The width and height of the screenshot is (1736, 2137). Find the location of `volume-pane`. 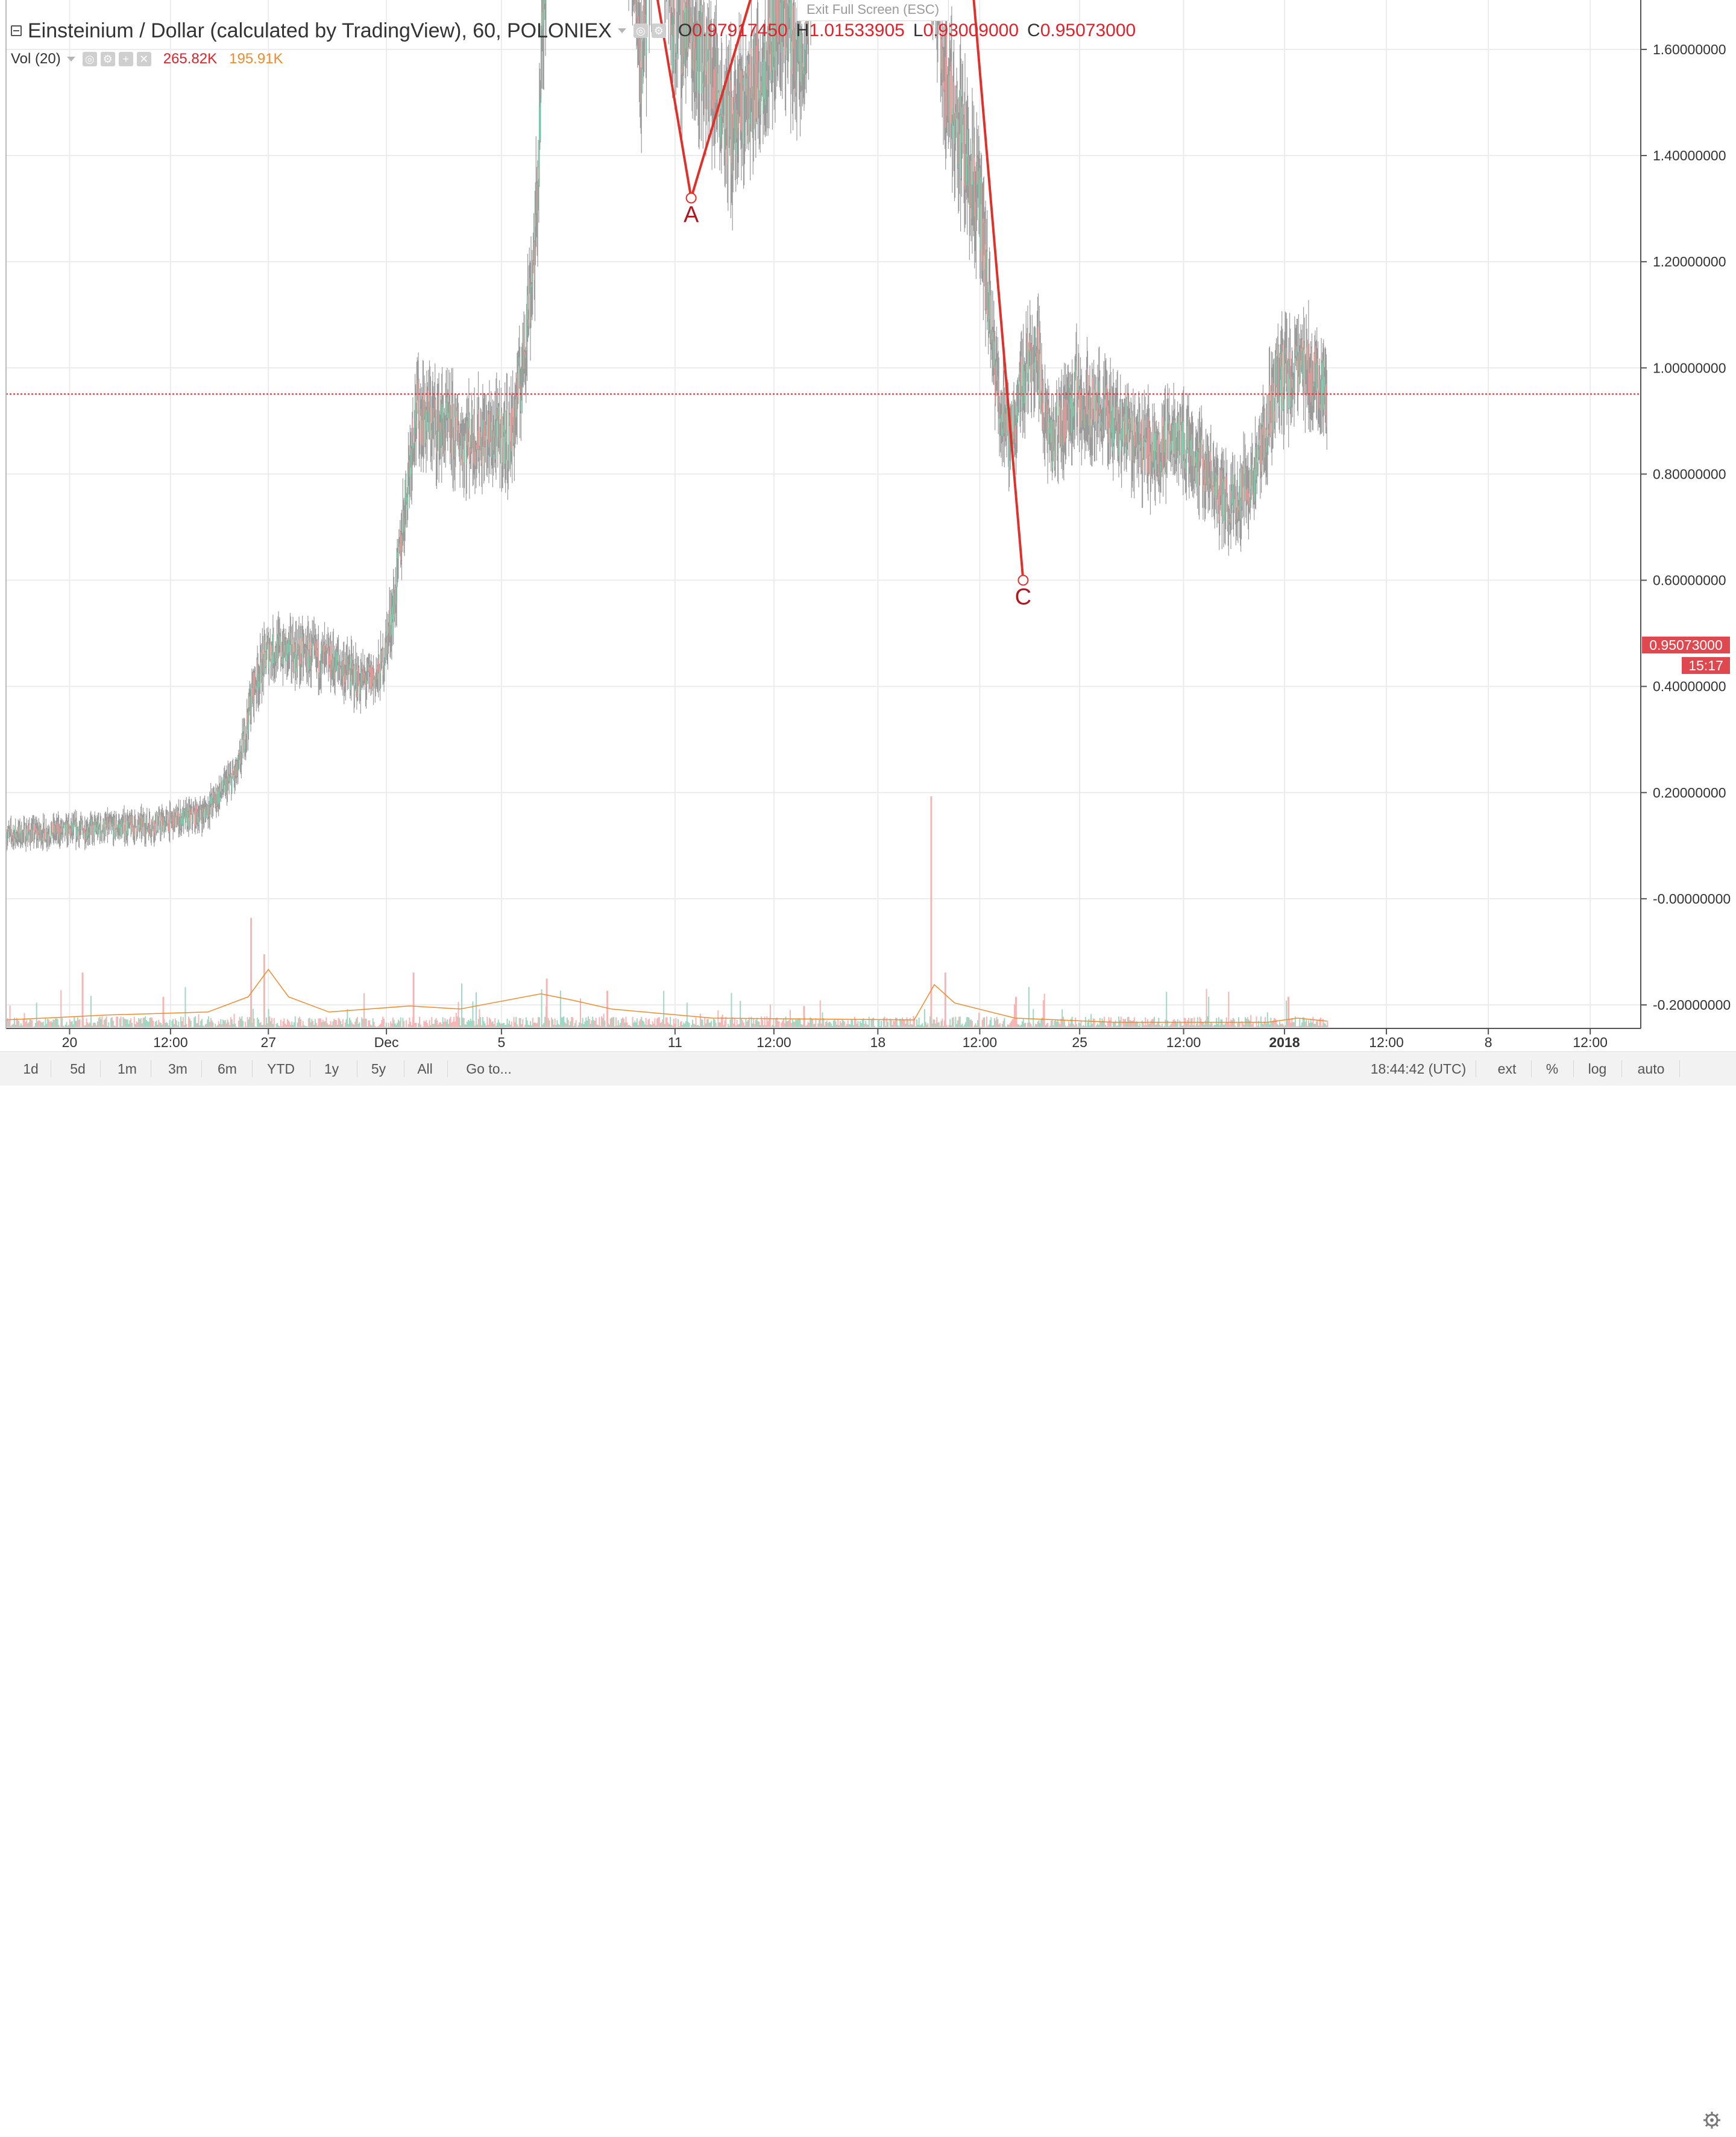

volume-pane is located at coordinates (667, 911).